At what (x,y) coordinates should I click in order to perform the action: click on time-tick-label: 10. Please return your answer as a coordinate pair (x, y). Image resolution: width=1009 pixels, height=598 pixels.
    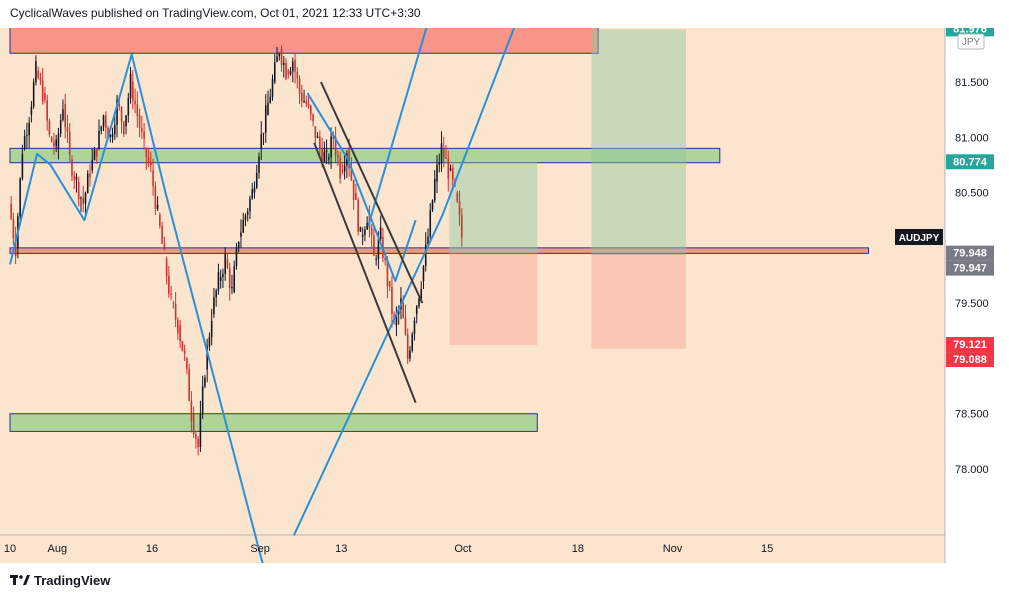
    Looking at the image, I should click on (10, 549).